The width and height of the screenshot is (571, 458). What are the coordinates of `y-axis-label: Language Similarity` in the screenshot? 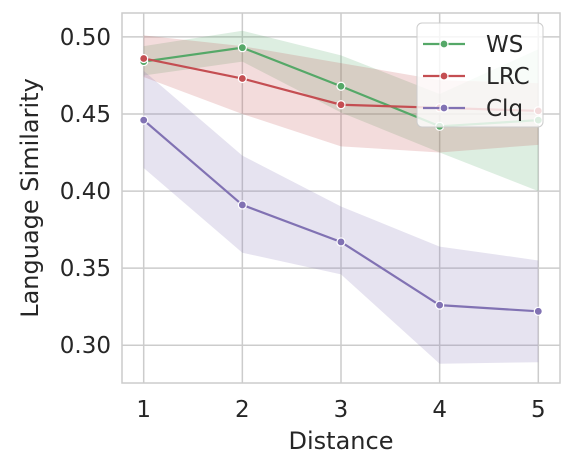 It's located at (30, 198).